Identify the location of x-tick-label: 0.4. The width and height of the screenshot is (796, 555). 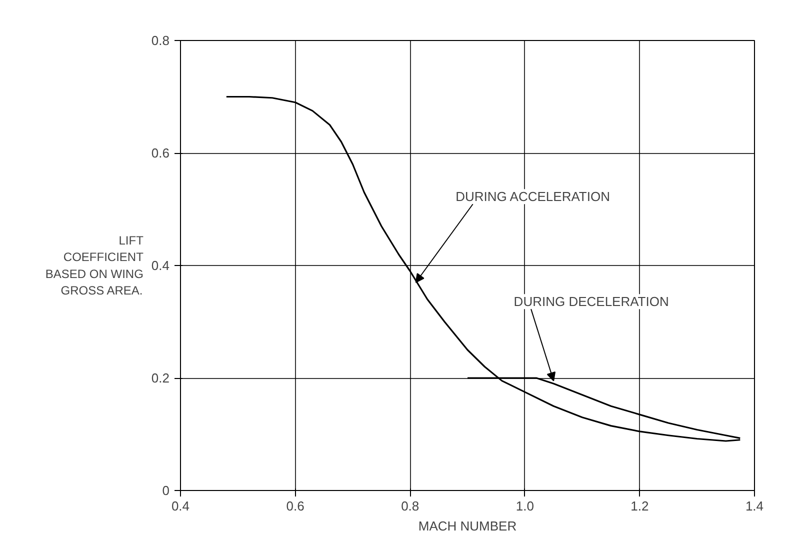
(180, 506).